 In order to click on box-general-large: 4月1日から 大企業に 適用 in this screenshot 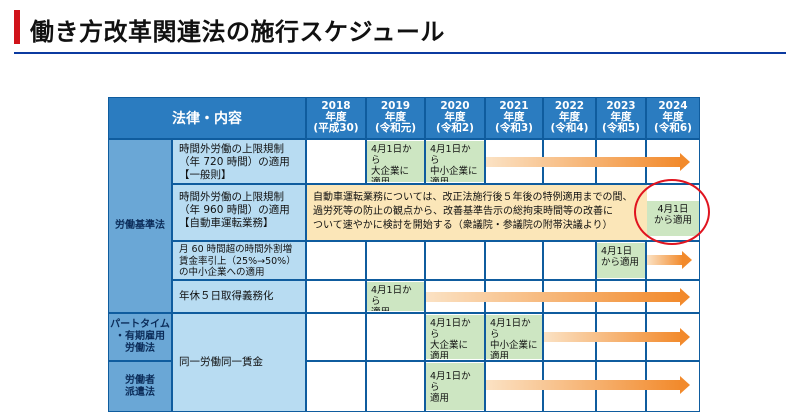, I will do `click(395, 161)`.